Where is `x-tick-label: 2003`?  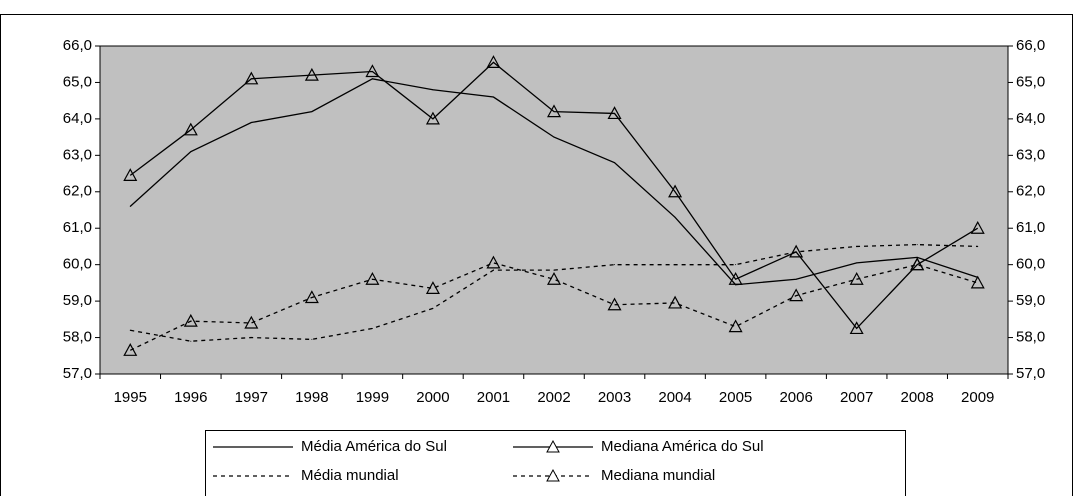 x-tick-label: 2003 is located at coordinates (614, 397).